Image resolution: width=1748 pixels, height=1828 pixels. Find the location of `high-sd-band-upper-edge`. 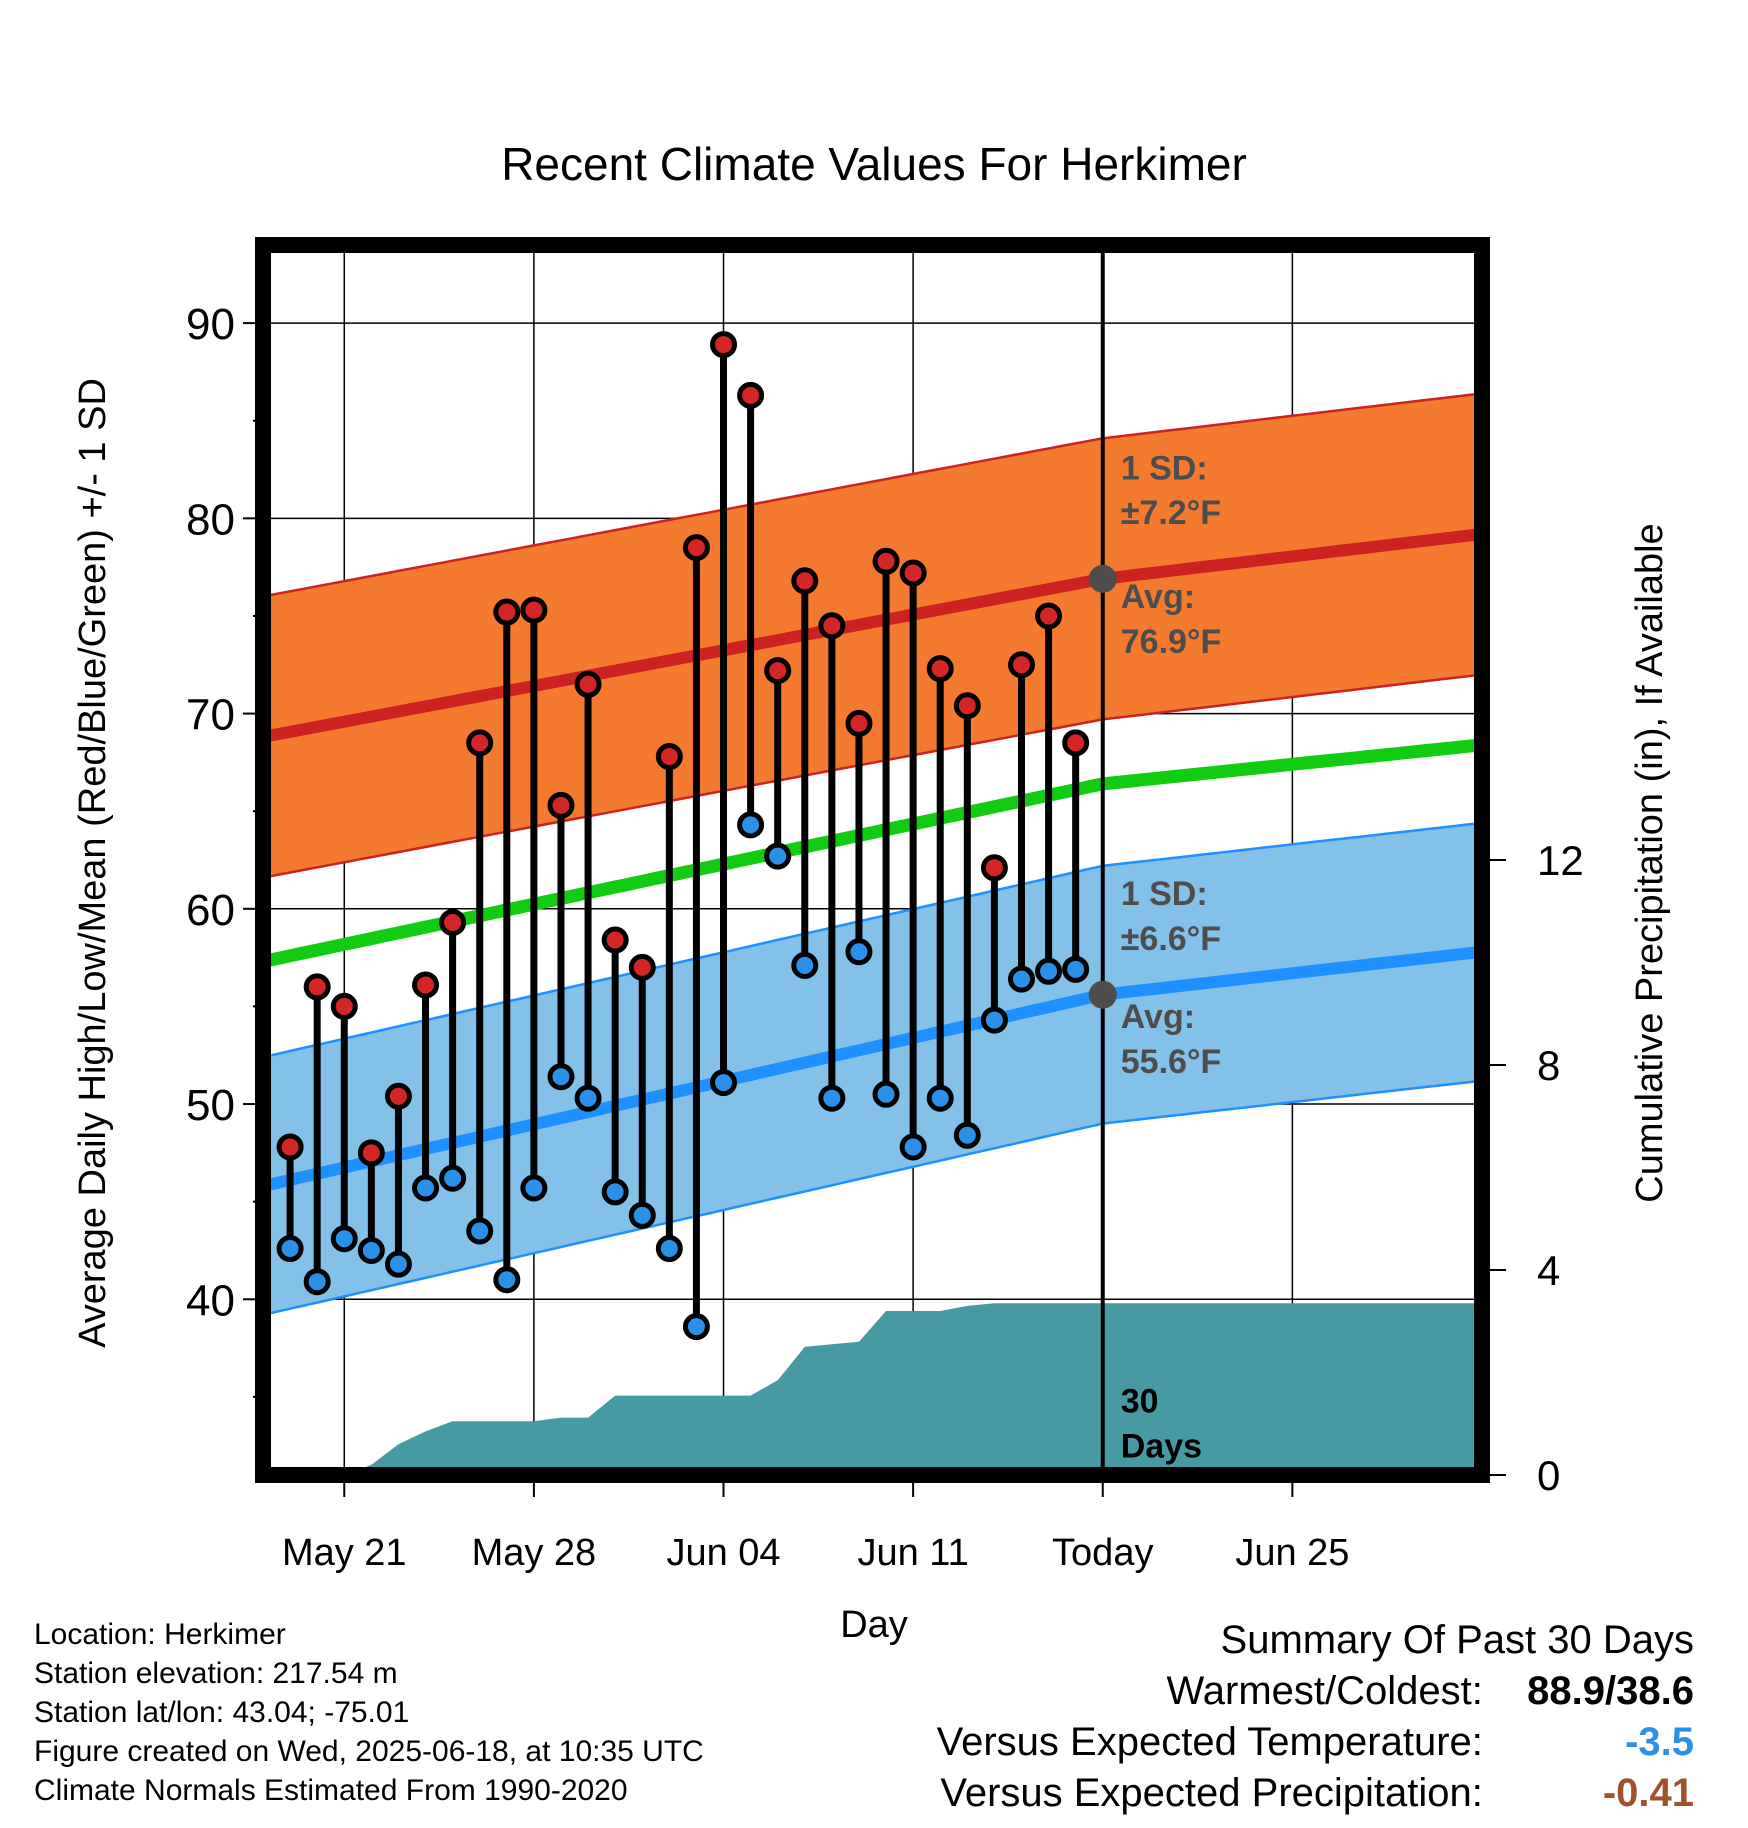

high-sd-band-upper-edge is located at coordinates (872, 495).